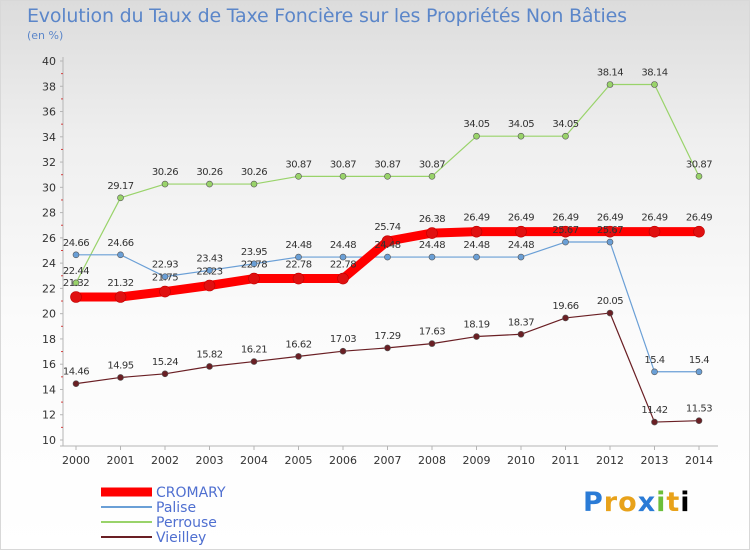 The image size is (750, 550). What do you see at coordinates (186, 523) in the screenshot?
I see `legend-label-perrouse: Perrouse` at bounding box center [186, 523].